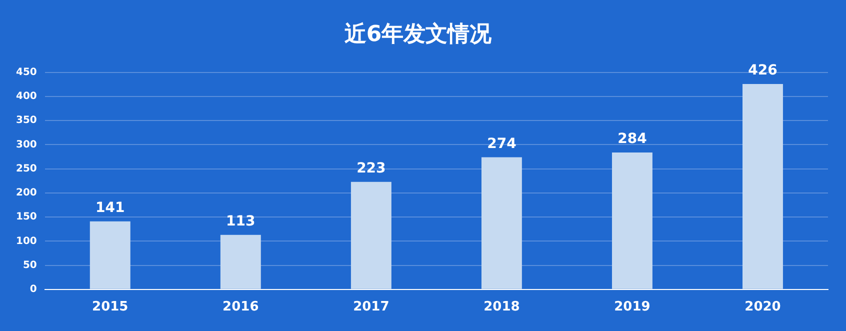 The width and height of the screenshot is (846, 331). What do you see at coordinates (26, 120) in the screenshot?
I see `y-tick-label: 350` at bounding box center [26, 120].